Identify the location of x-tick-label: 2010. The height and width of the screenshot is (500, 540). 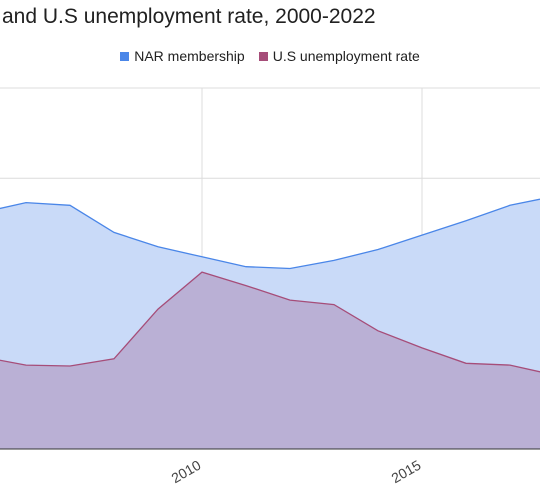
(186, 472).